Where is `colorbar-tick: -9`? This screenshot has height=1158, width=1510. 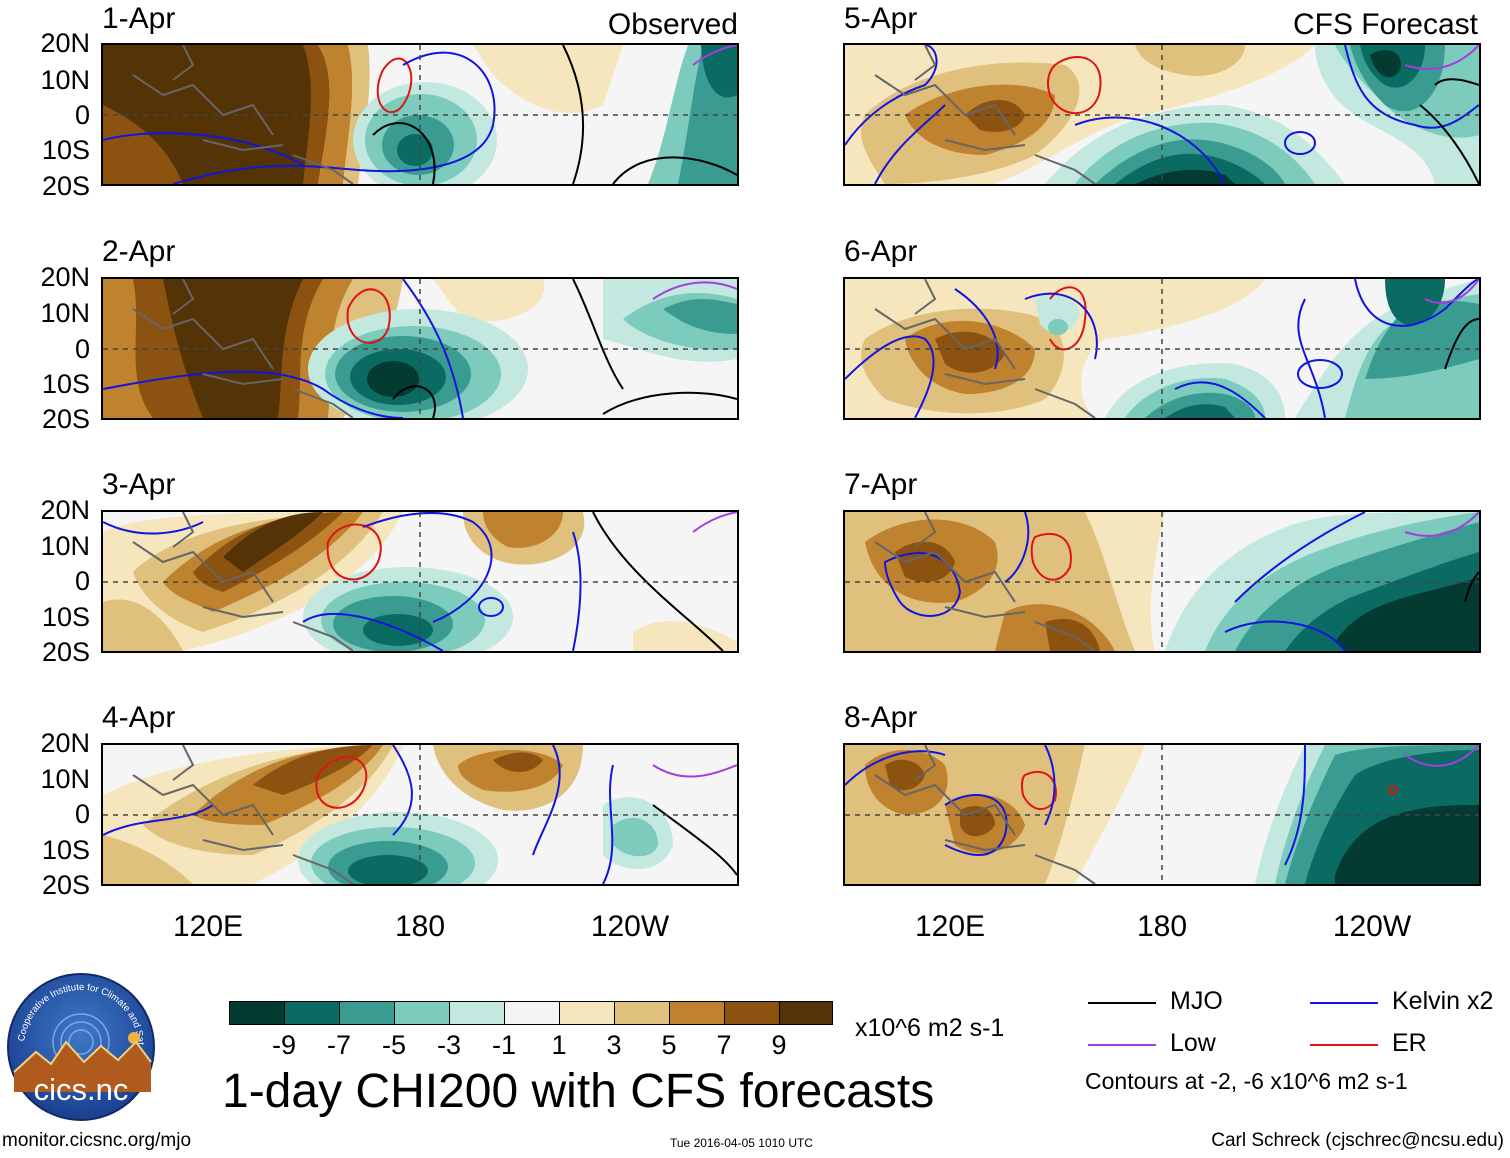
colorbar-tick: -9 is located at coordinates (283, 1045).